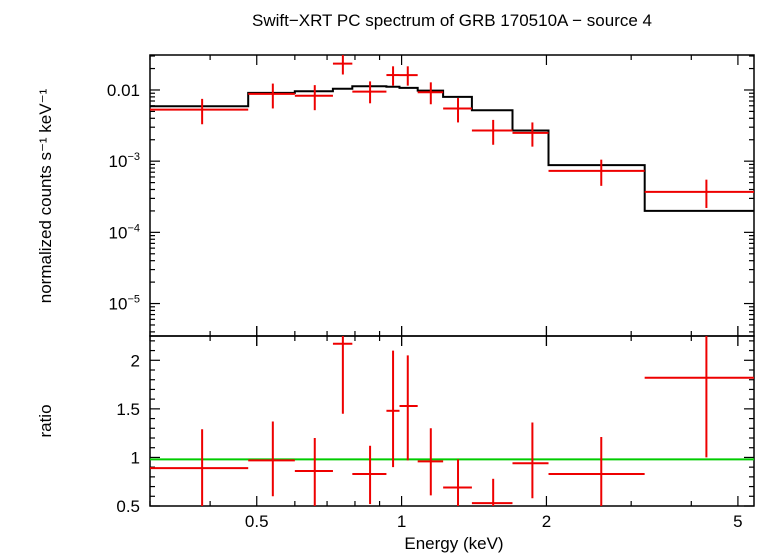 The image size is (758, 556). Describe the element at coordinates (45, 420) in the screenshot. I see `bottom-y-axis-label: ratio` at that location.